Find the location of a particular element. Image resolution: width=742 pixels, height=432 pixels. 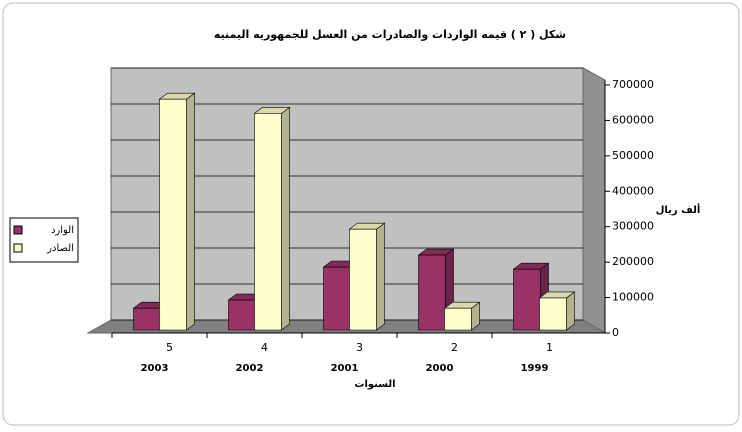

x-axis-label: السنوات is located at coordinates (374, 384).